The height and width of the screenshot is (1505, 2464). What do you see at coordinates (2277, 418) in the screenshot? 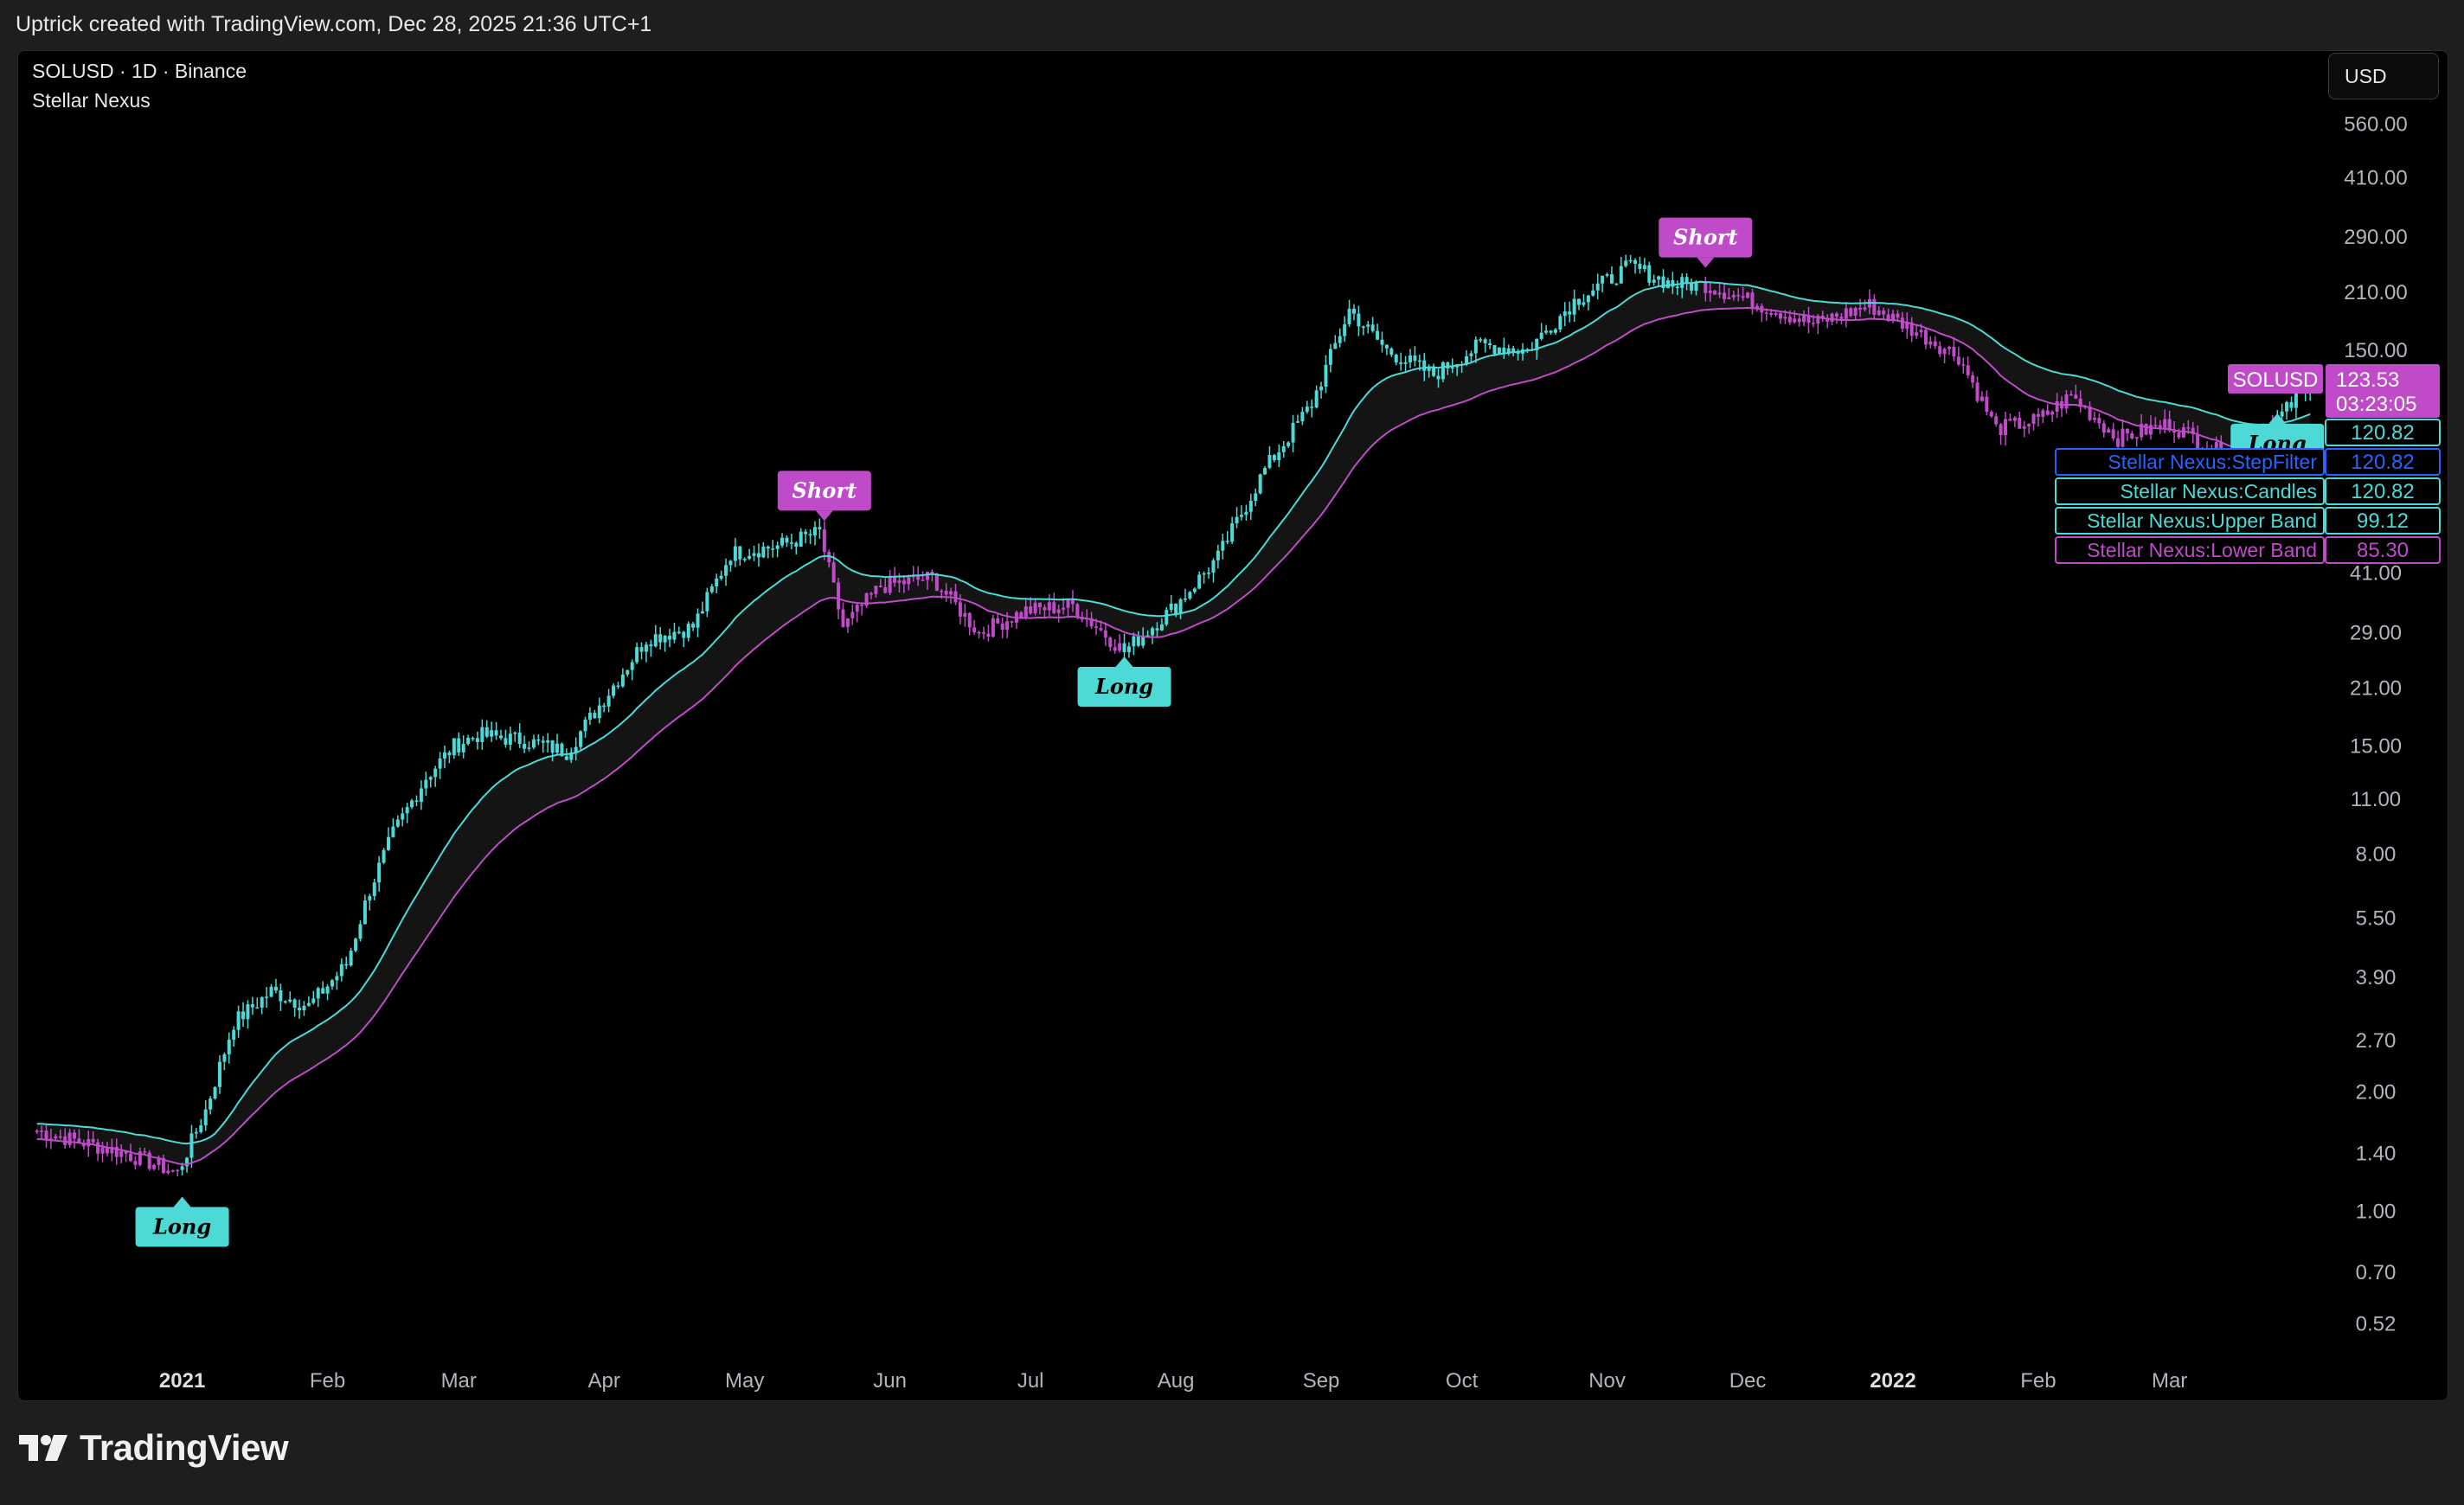
I see `signal-pointer` at bounding box center [2277, 418].